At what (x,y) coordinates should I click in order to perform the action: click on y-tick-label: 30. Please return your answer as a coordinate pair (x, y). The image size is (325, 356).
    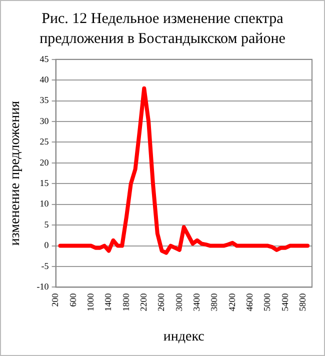
    Looking at the image, I should click on (45, 121).